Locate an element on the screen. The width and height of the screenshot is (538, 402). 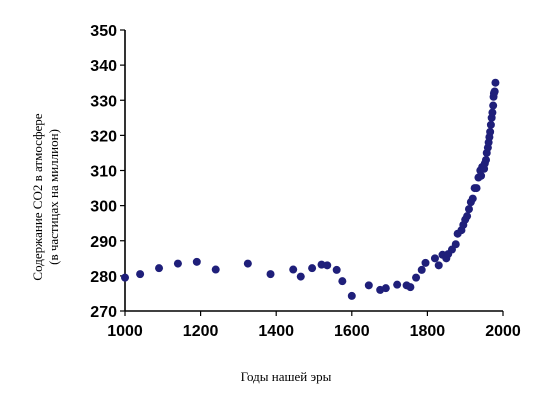
y-ticks: 270 280 290 300 310 320 330 340 350 is located at coordinates (107, 172).